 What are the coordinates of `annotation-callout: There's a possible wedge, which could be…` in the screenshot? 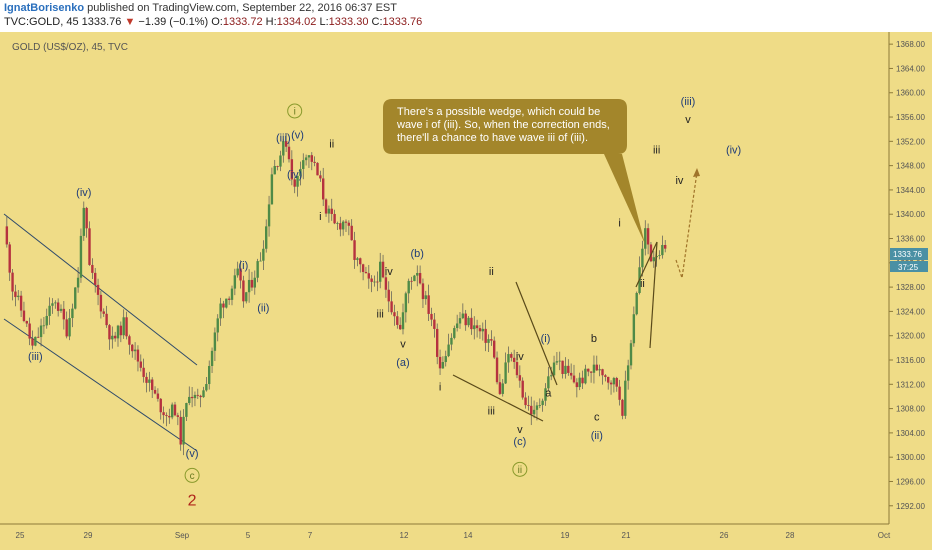 It's located at (514, 171).